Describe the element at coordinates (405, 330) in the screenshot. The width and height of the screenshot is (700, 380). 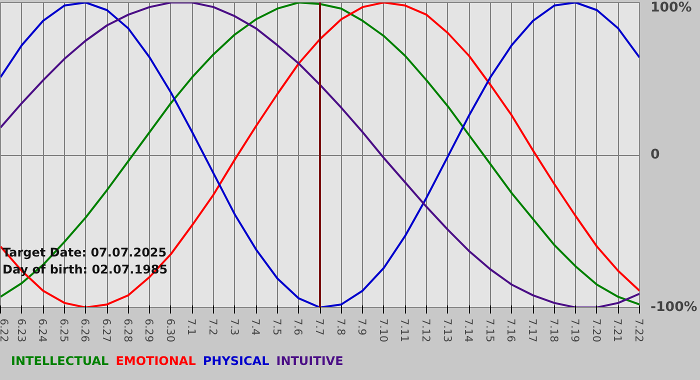
I see `x-tick-label: 7.11` at that location.